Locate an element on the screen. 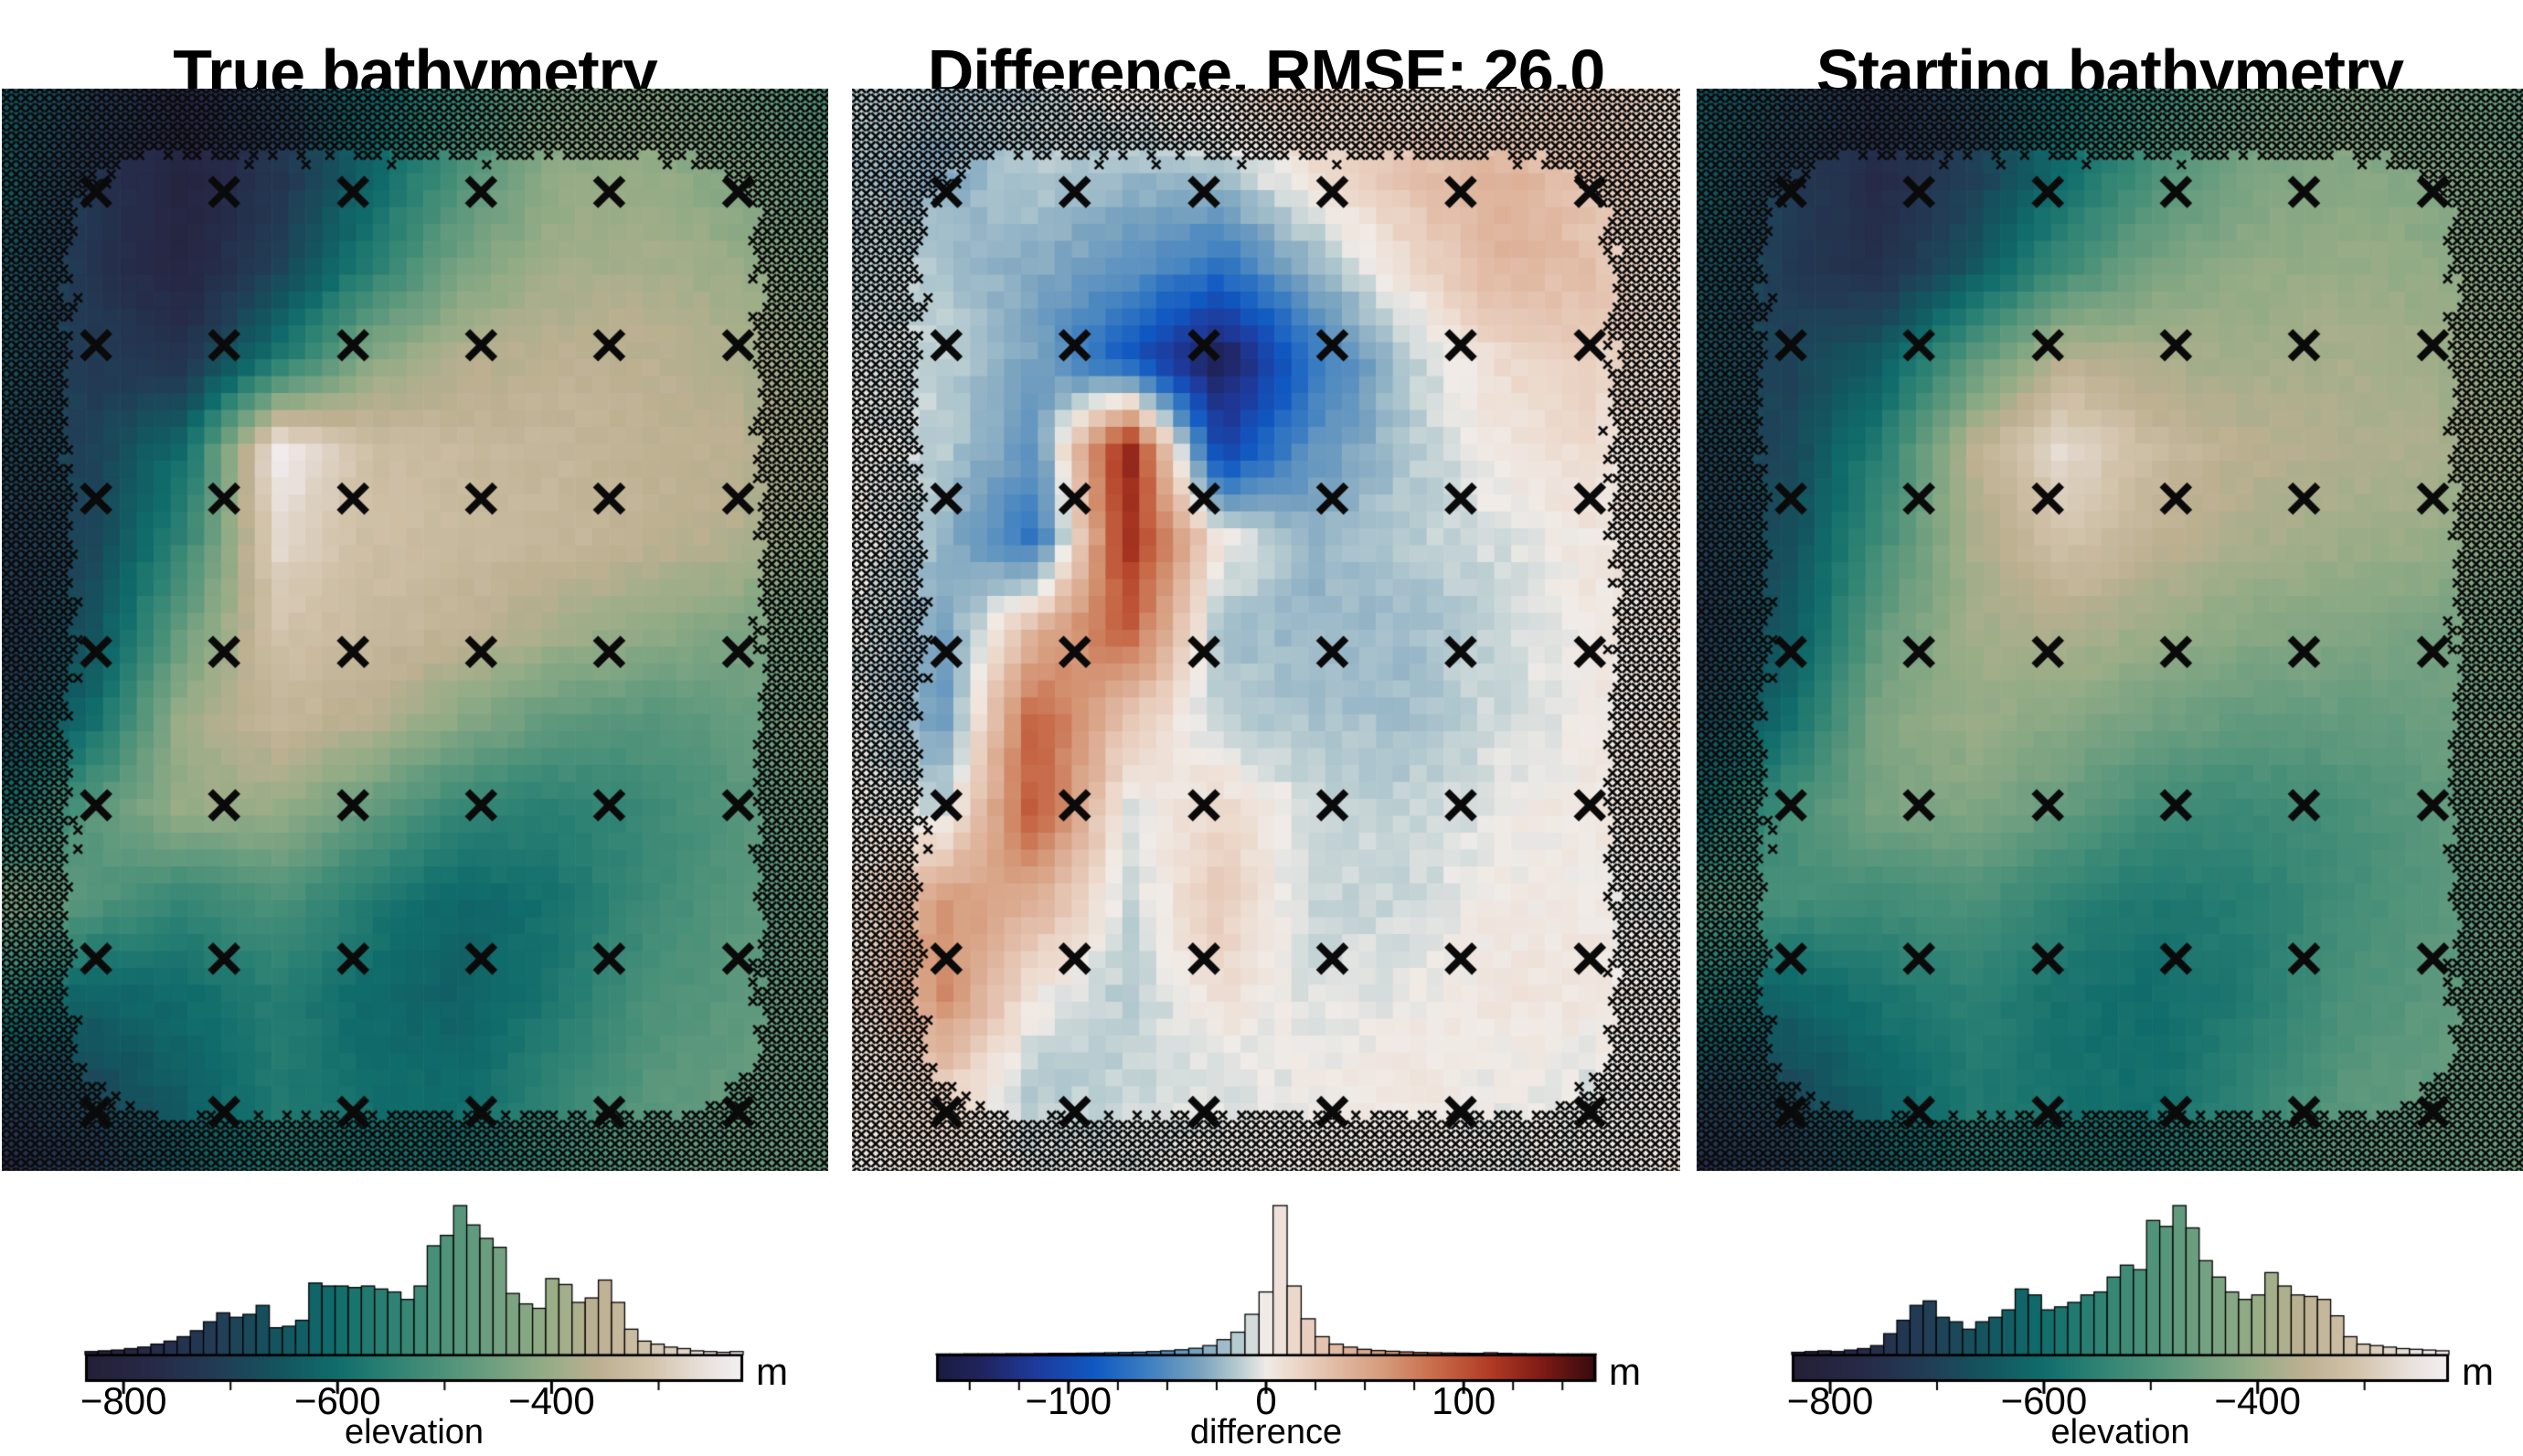  colorbar-tick-label: 100 is located at coordinates (1464, 1400).